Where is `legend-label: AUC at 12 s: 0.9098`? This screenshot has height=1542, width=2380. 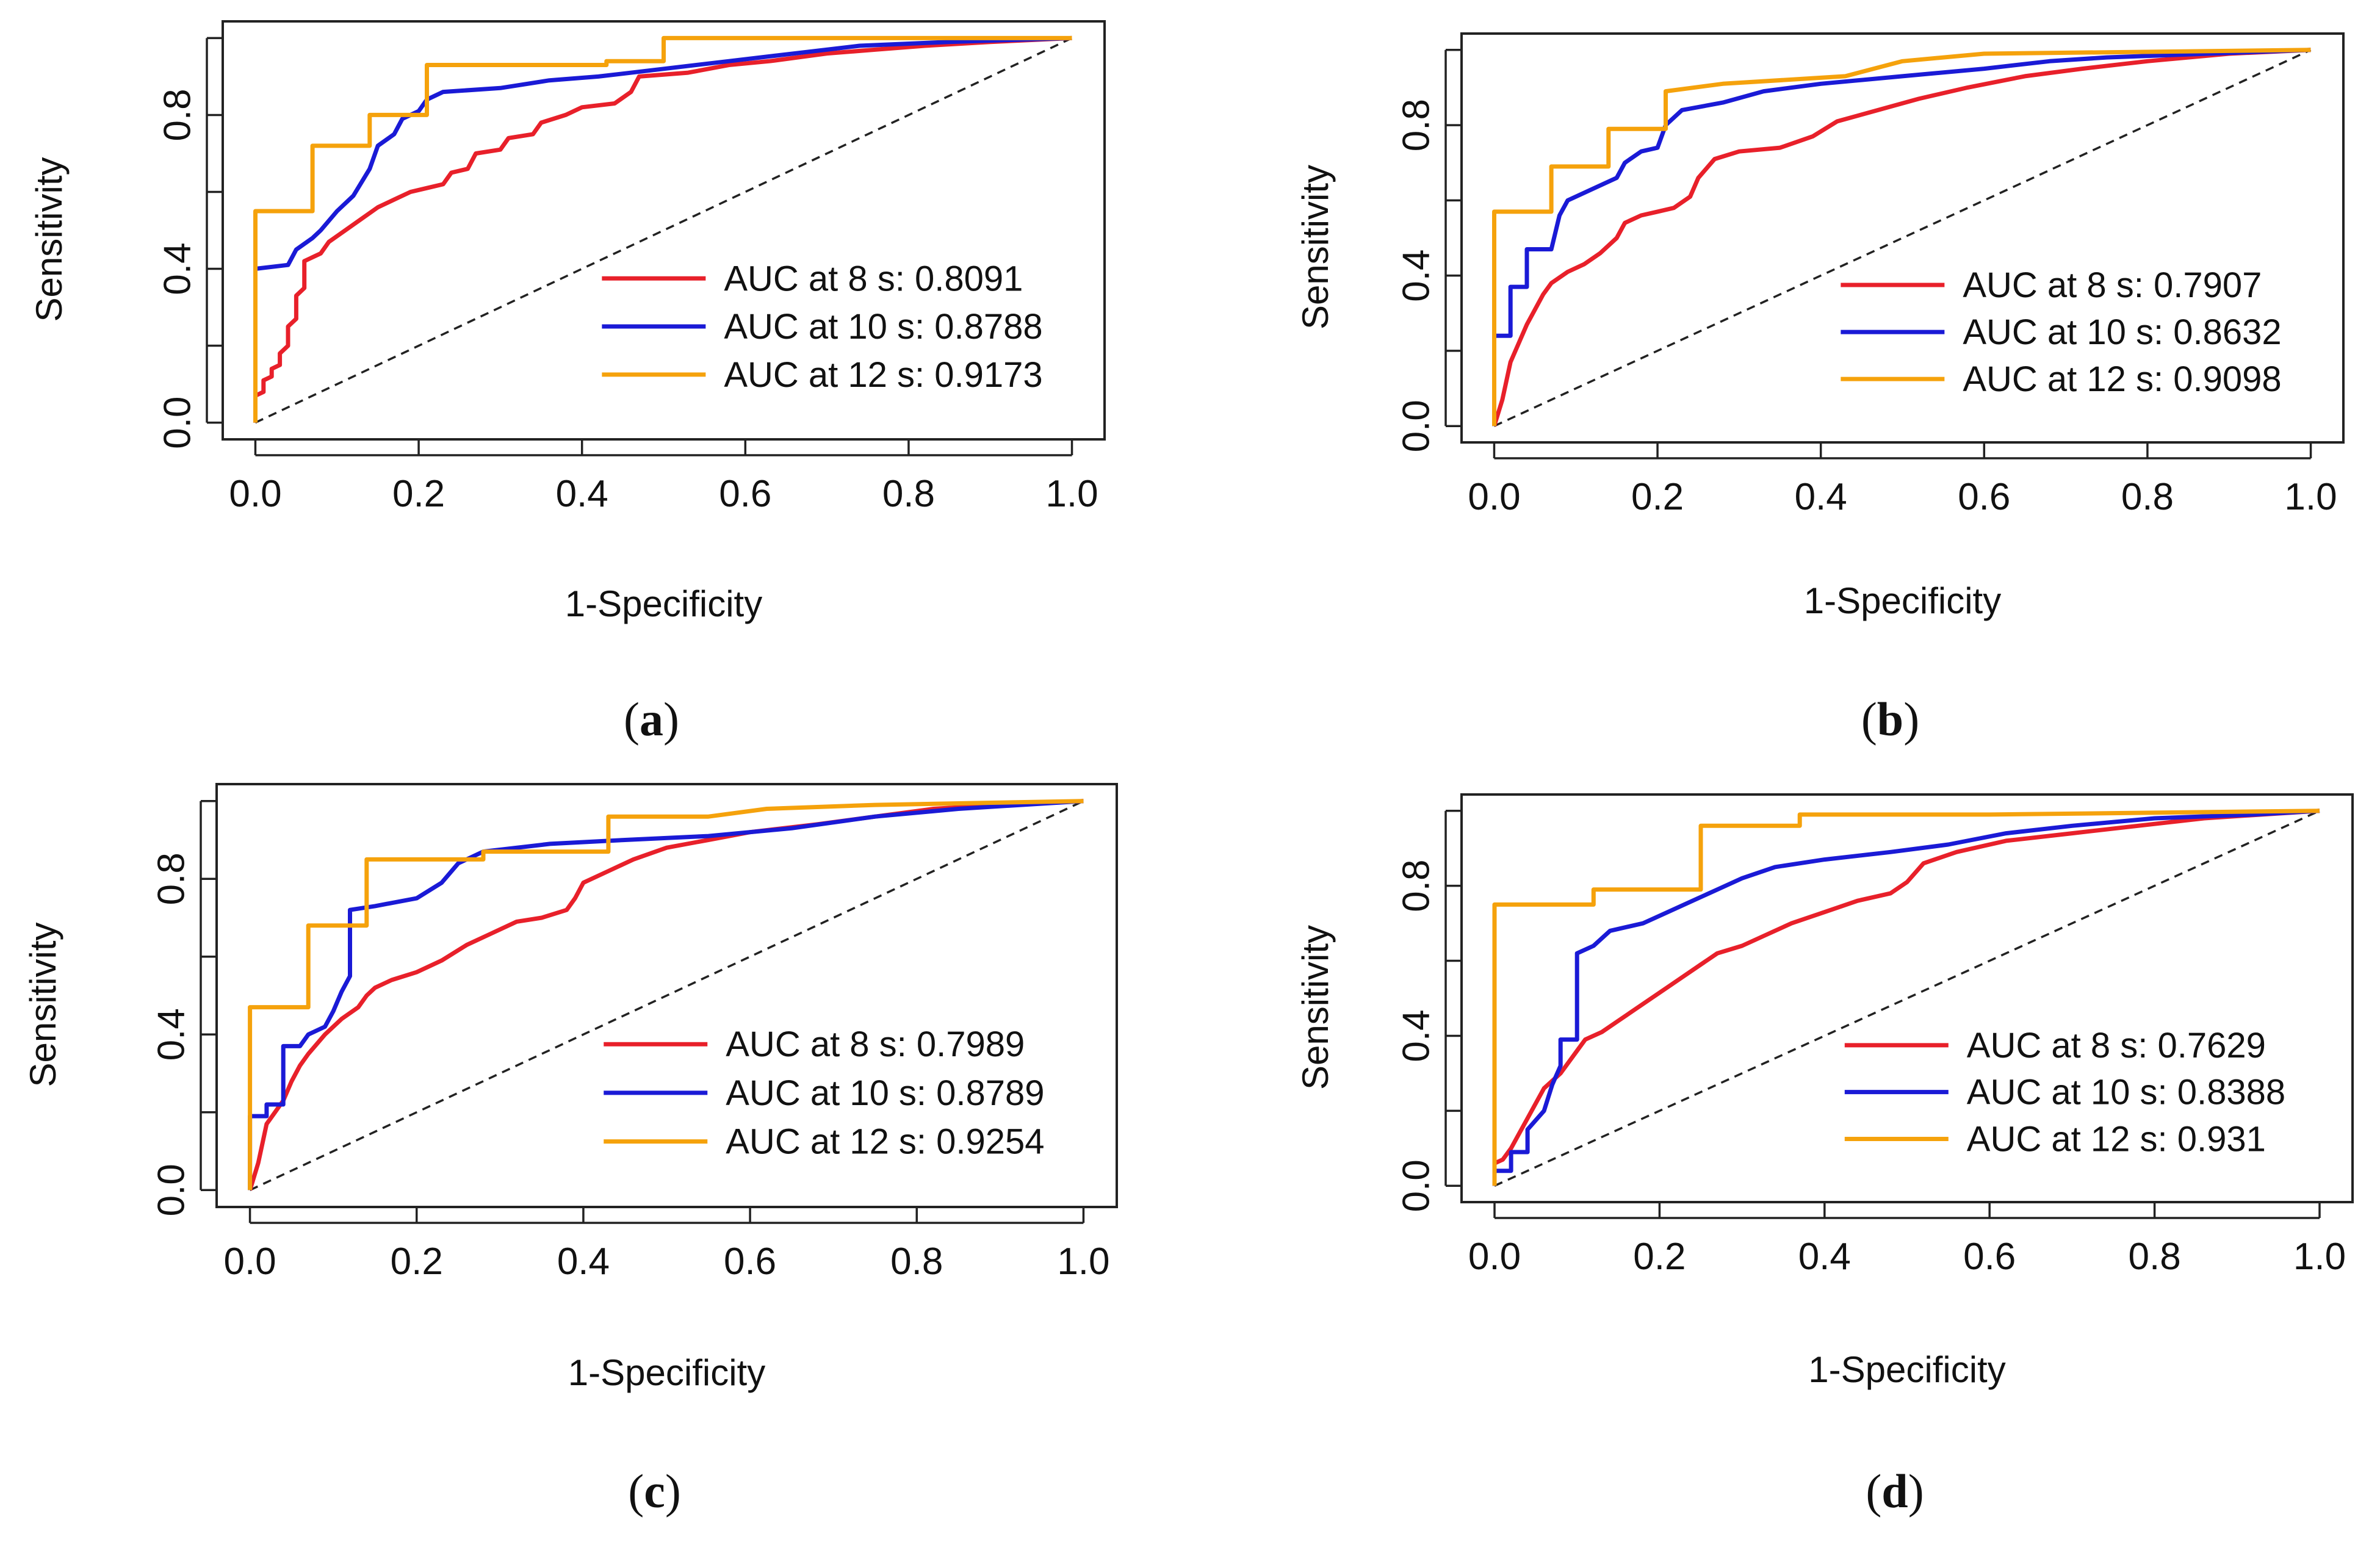 legend-label: AUC at 12 s: 0.9098 is located at coordinates (2122, 379).